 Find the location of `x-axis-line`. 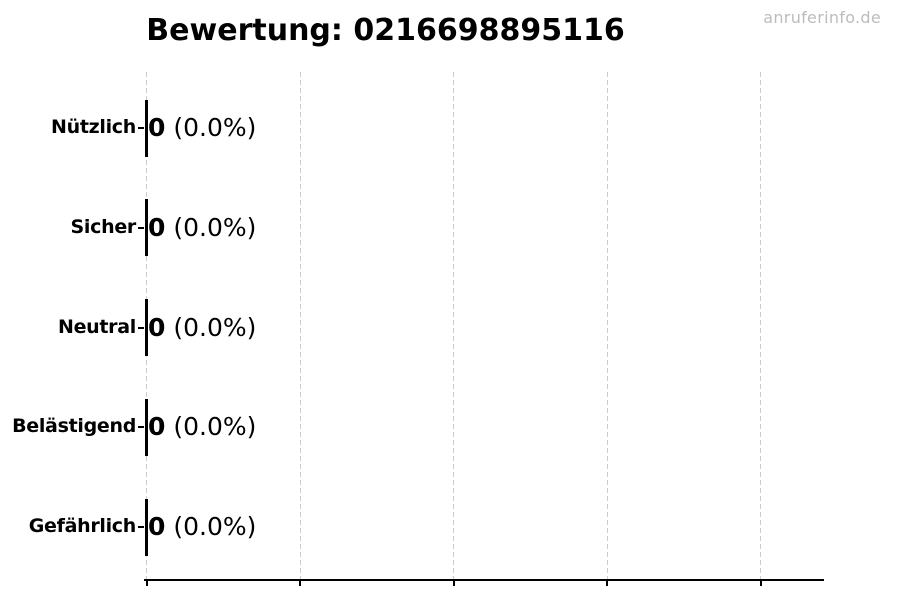

x-axis-line is located at coordinates (484, 580).